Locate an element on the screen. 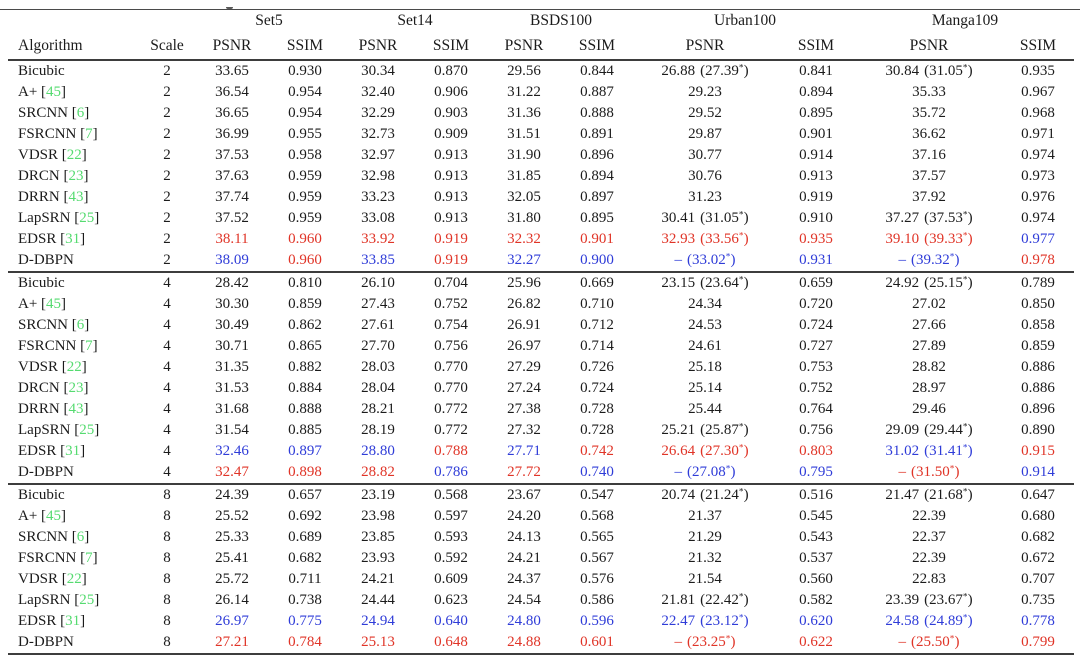 This screenshot has height=671, width=1080. metric-value: 0.913 is located at coordinates (451, 218).